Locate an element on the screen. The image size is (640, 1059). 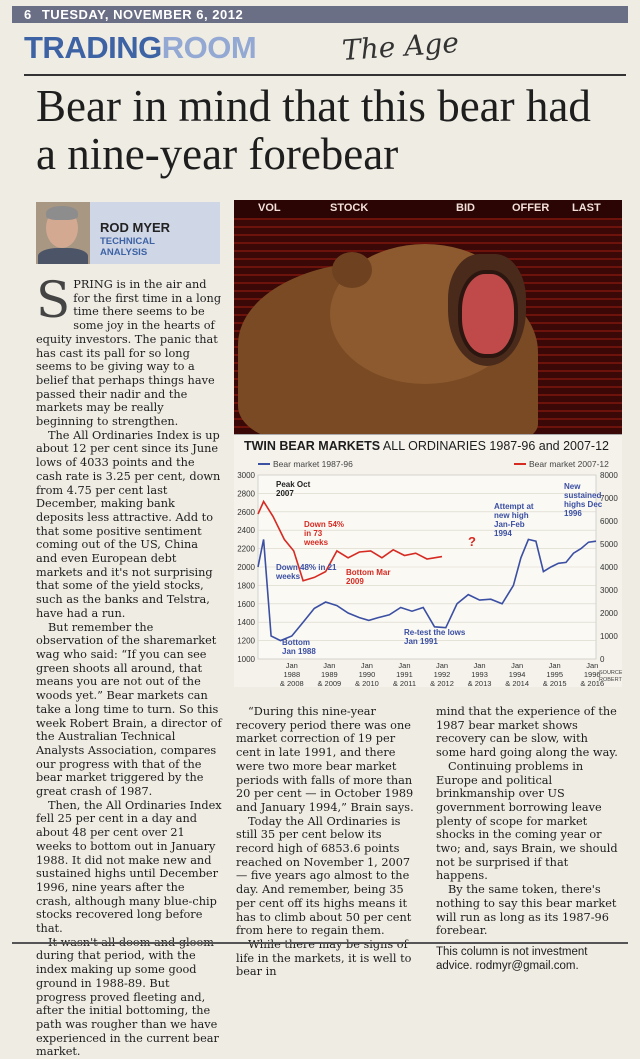
x-tick-label-2: & 2014 is located at coordinates (517, 683).